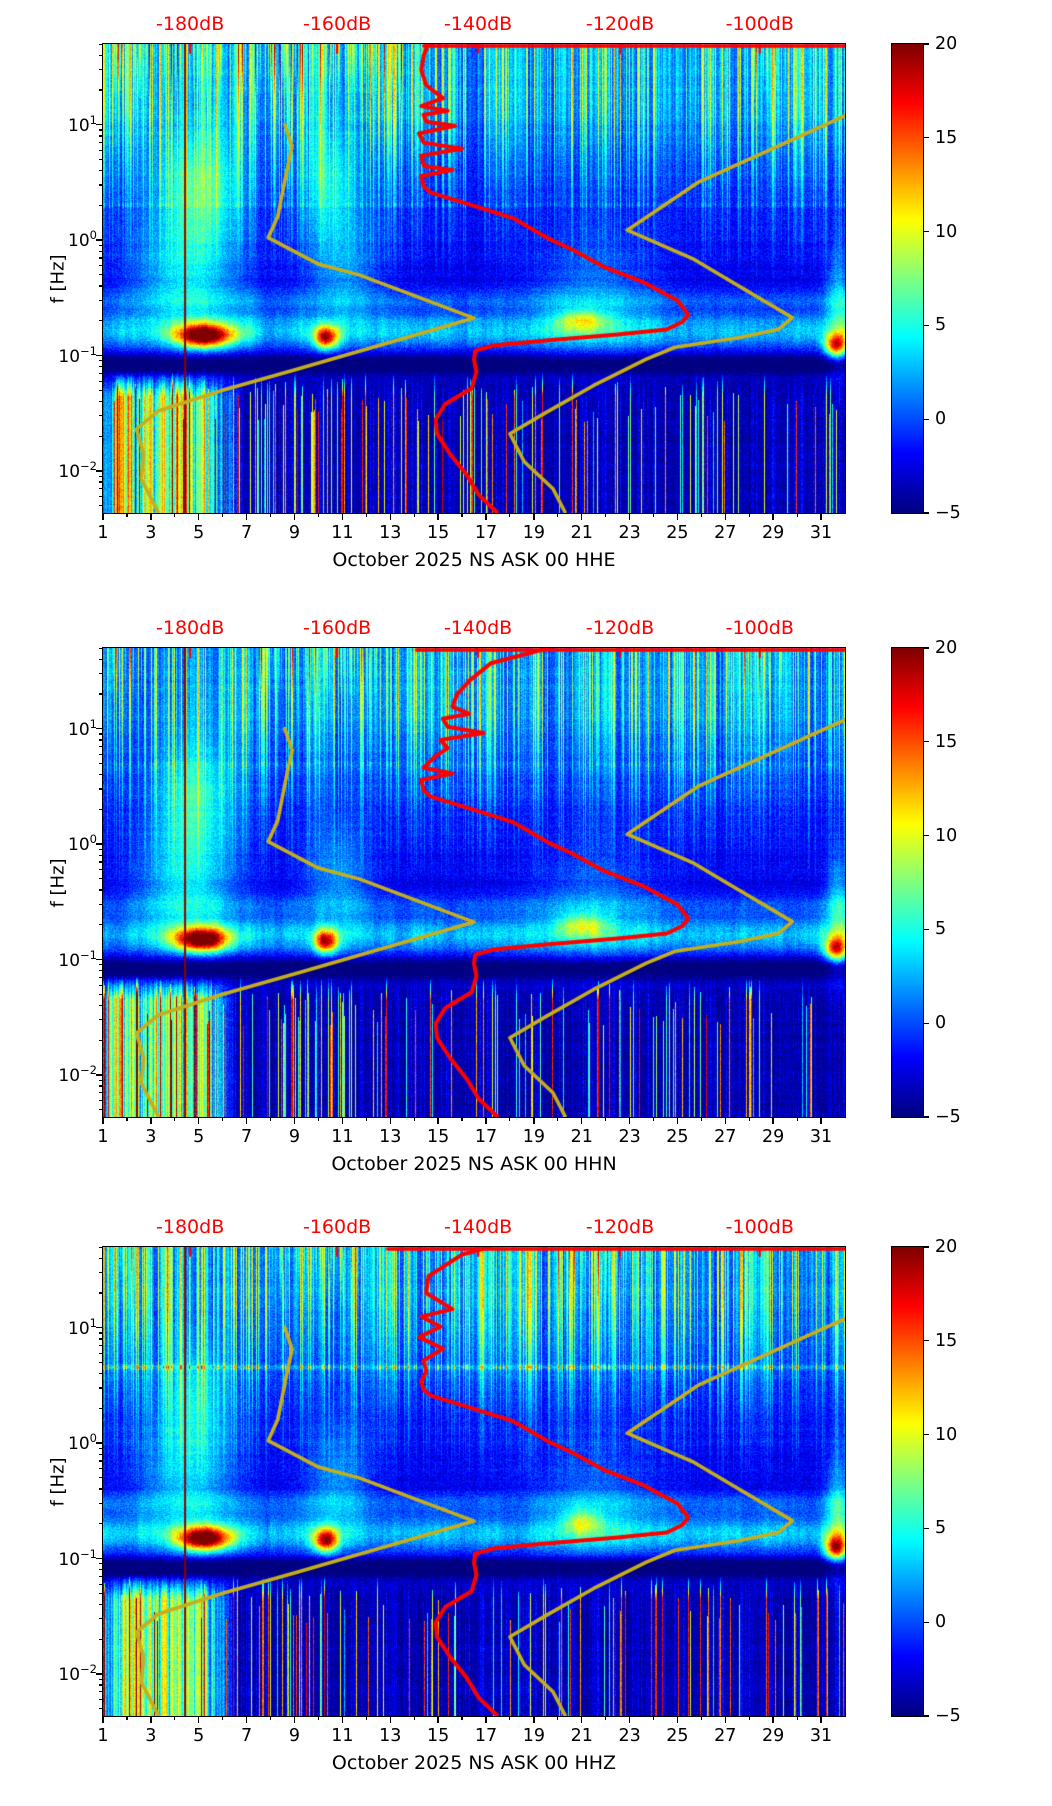 The width and height of the screenshot is (1052, 1806). Describe the element at coordinates (941, 929) in the screenshot. I see `colorbar-tick-label: 5` at that location.